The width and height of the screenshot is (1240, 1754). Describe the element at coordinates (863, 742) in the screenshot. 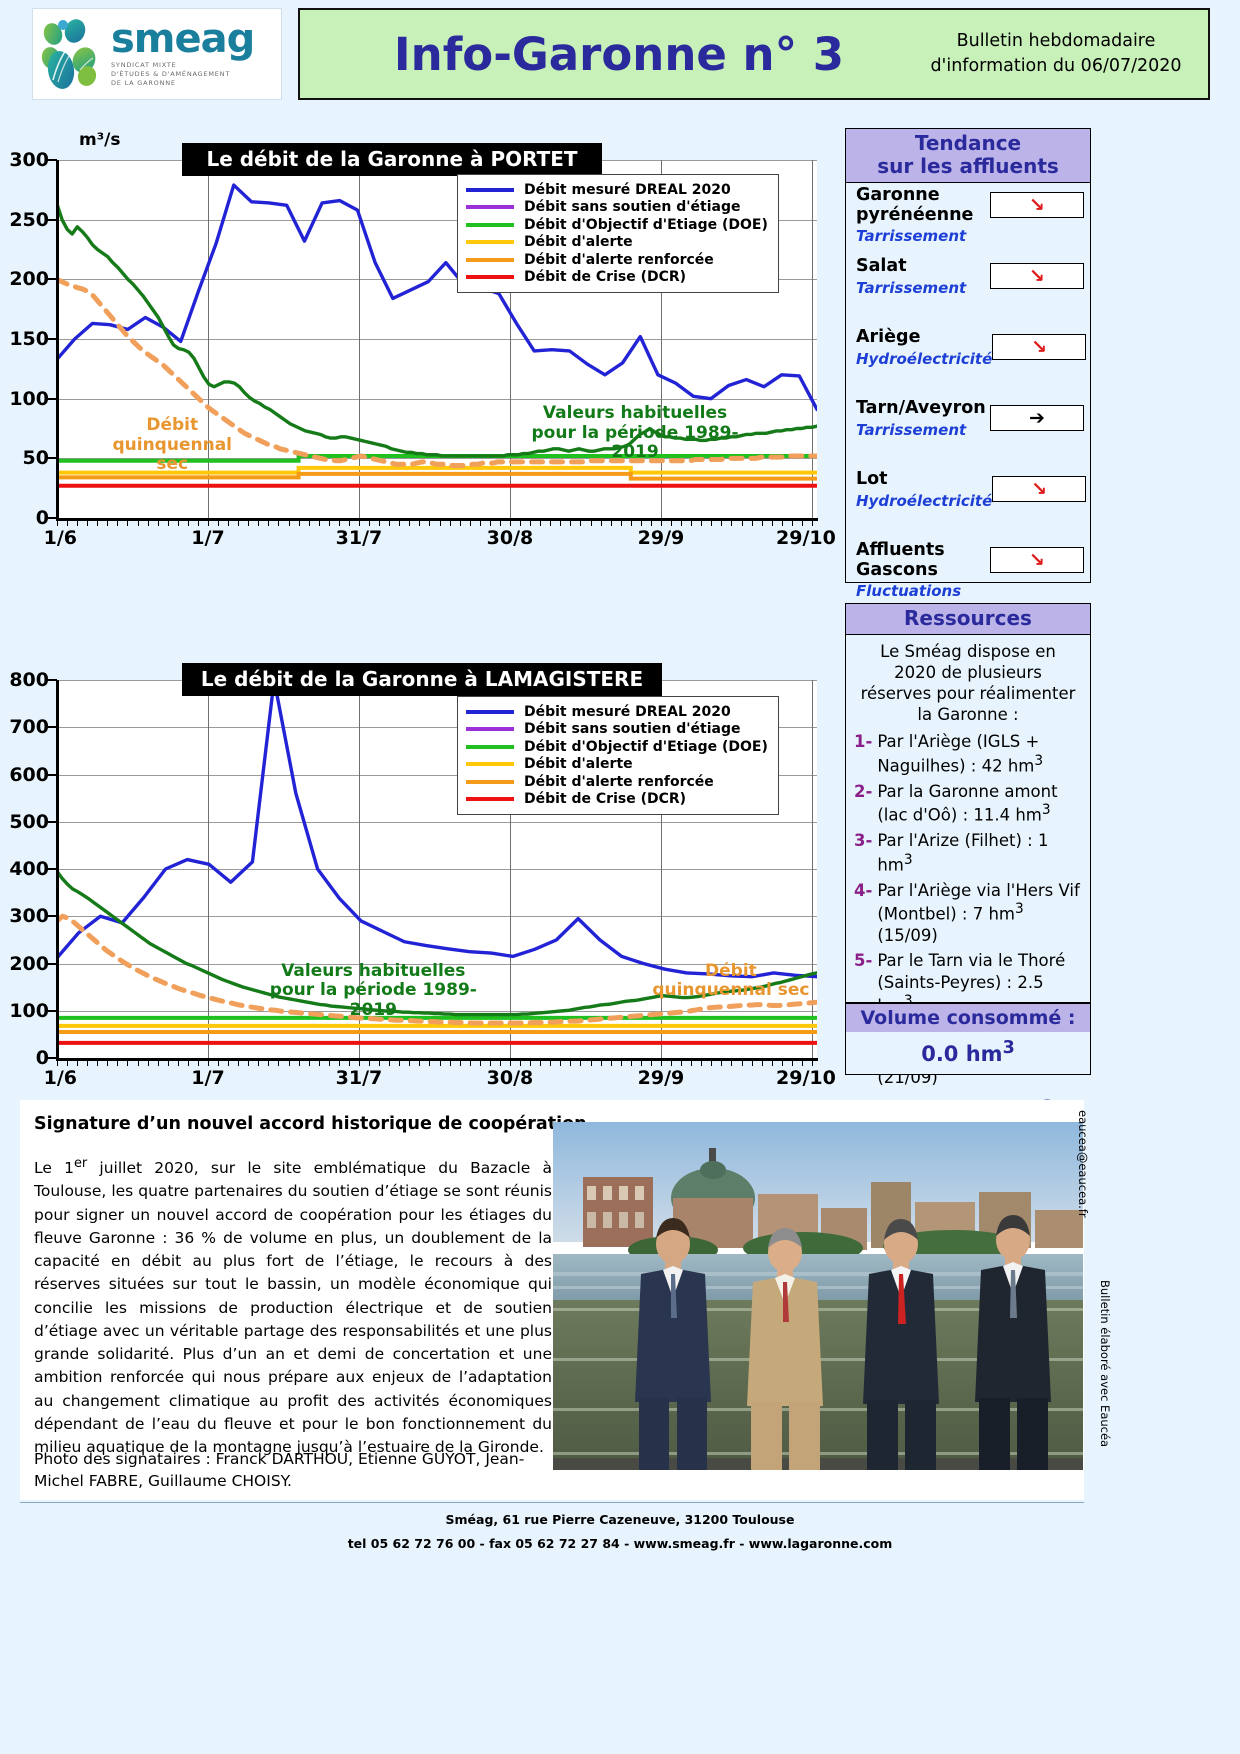

I see `resource-item-number: 1-` at that location.